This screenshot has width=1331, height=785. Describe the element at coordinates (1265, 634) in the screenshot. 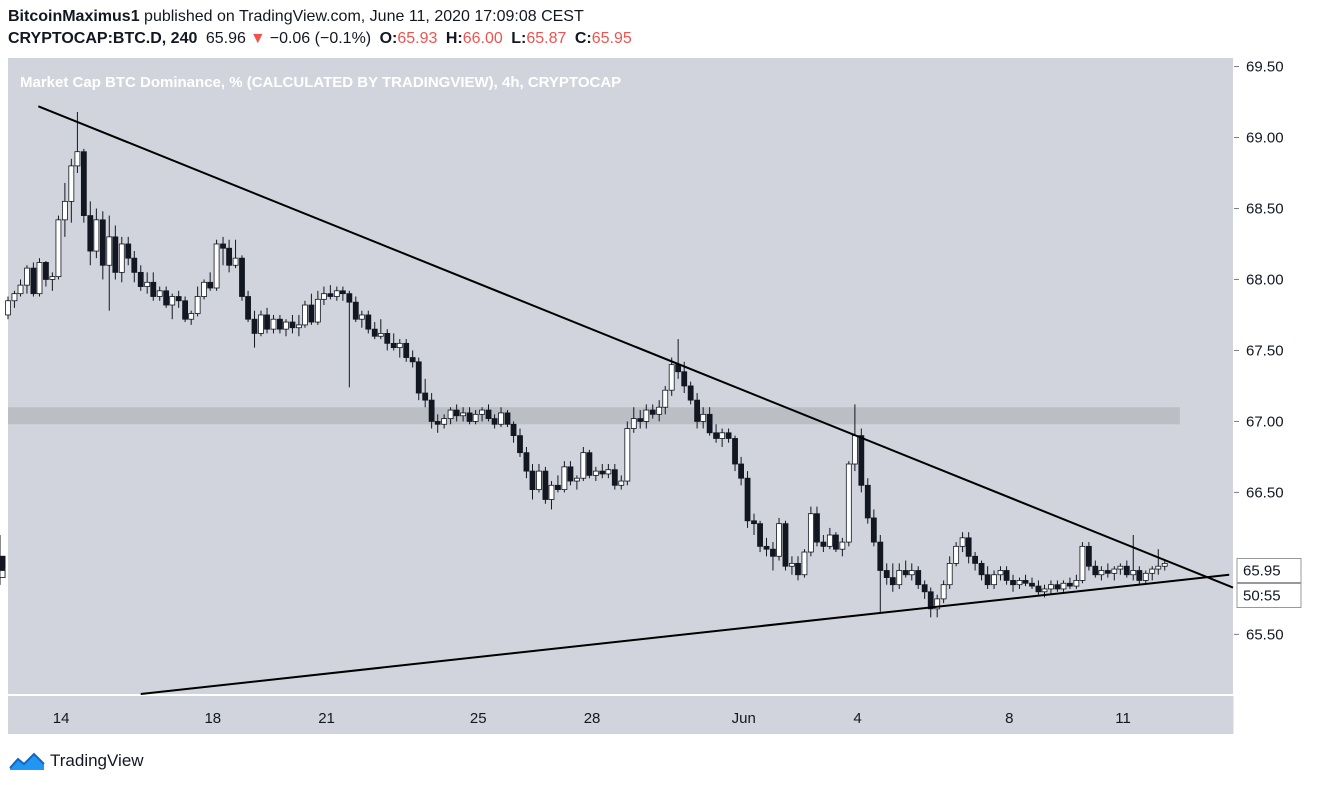

I see `price-tick-label: 65.50` at that location.